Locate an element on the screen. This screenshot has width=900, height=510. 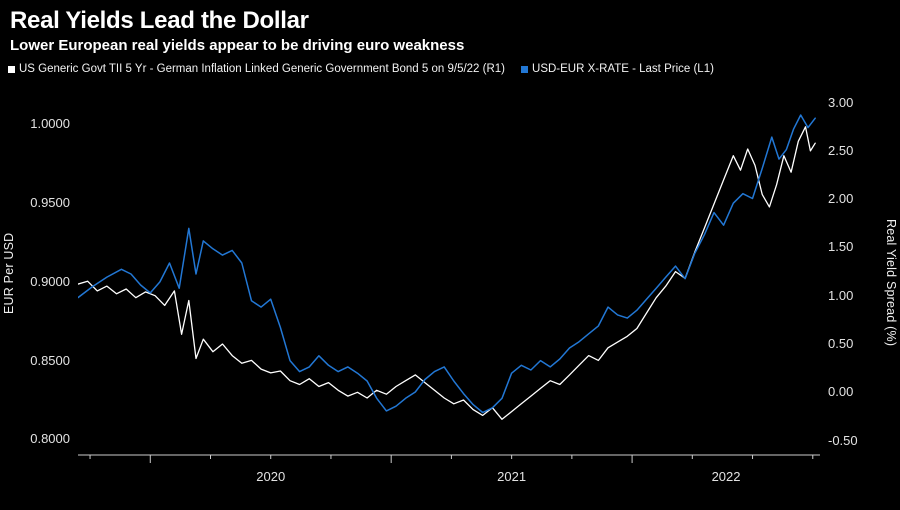
right-axis-tick-label: 1.50 is located at coordinates (841, 247).